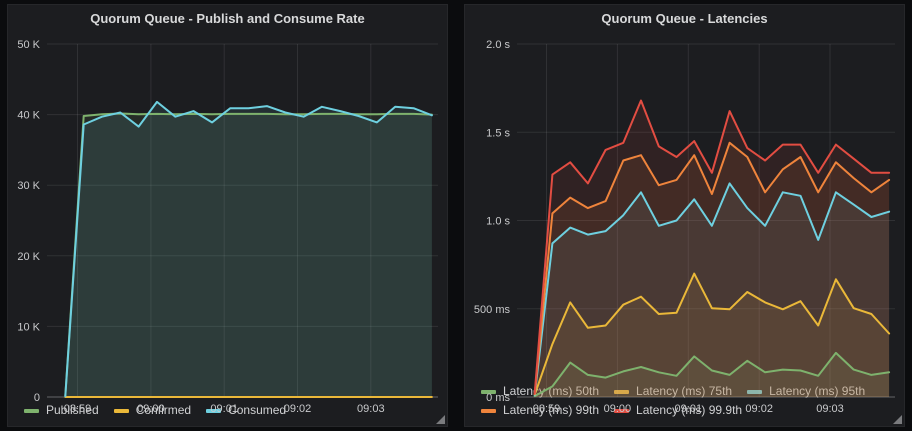  I want to click on legend-item-published: Published, so click(61, 410).